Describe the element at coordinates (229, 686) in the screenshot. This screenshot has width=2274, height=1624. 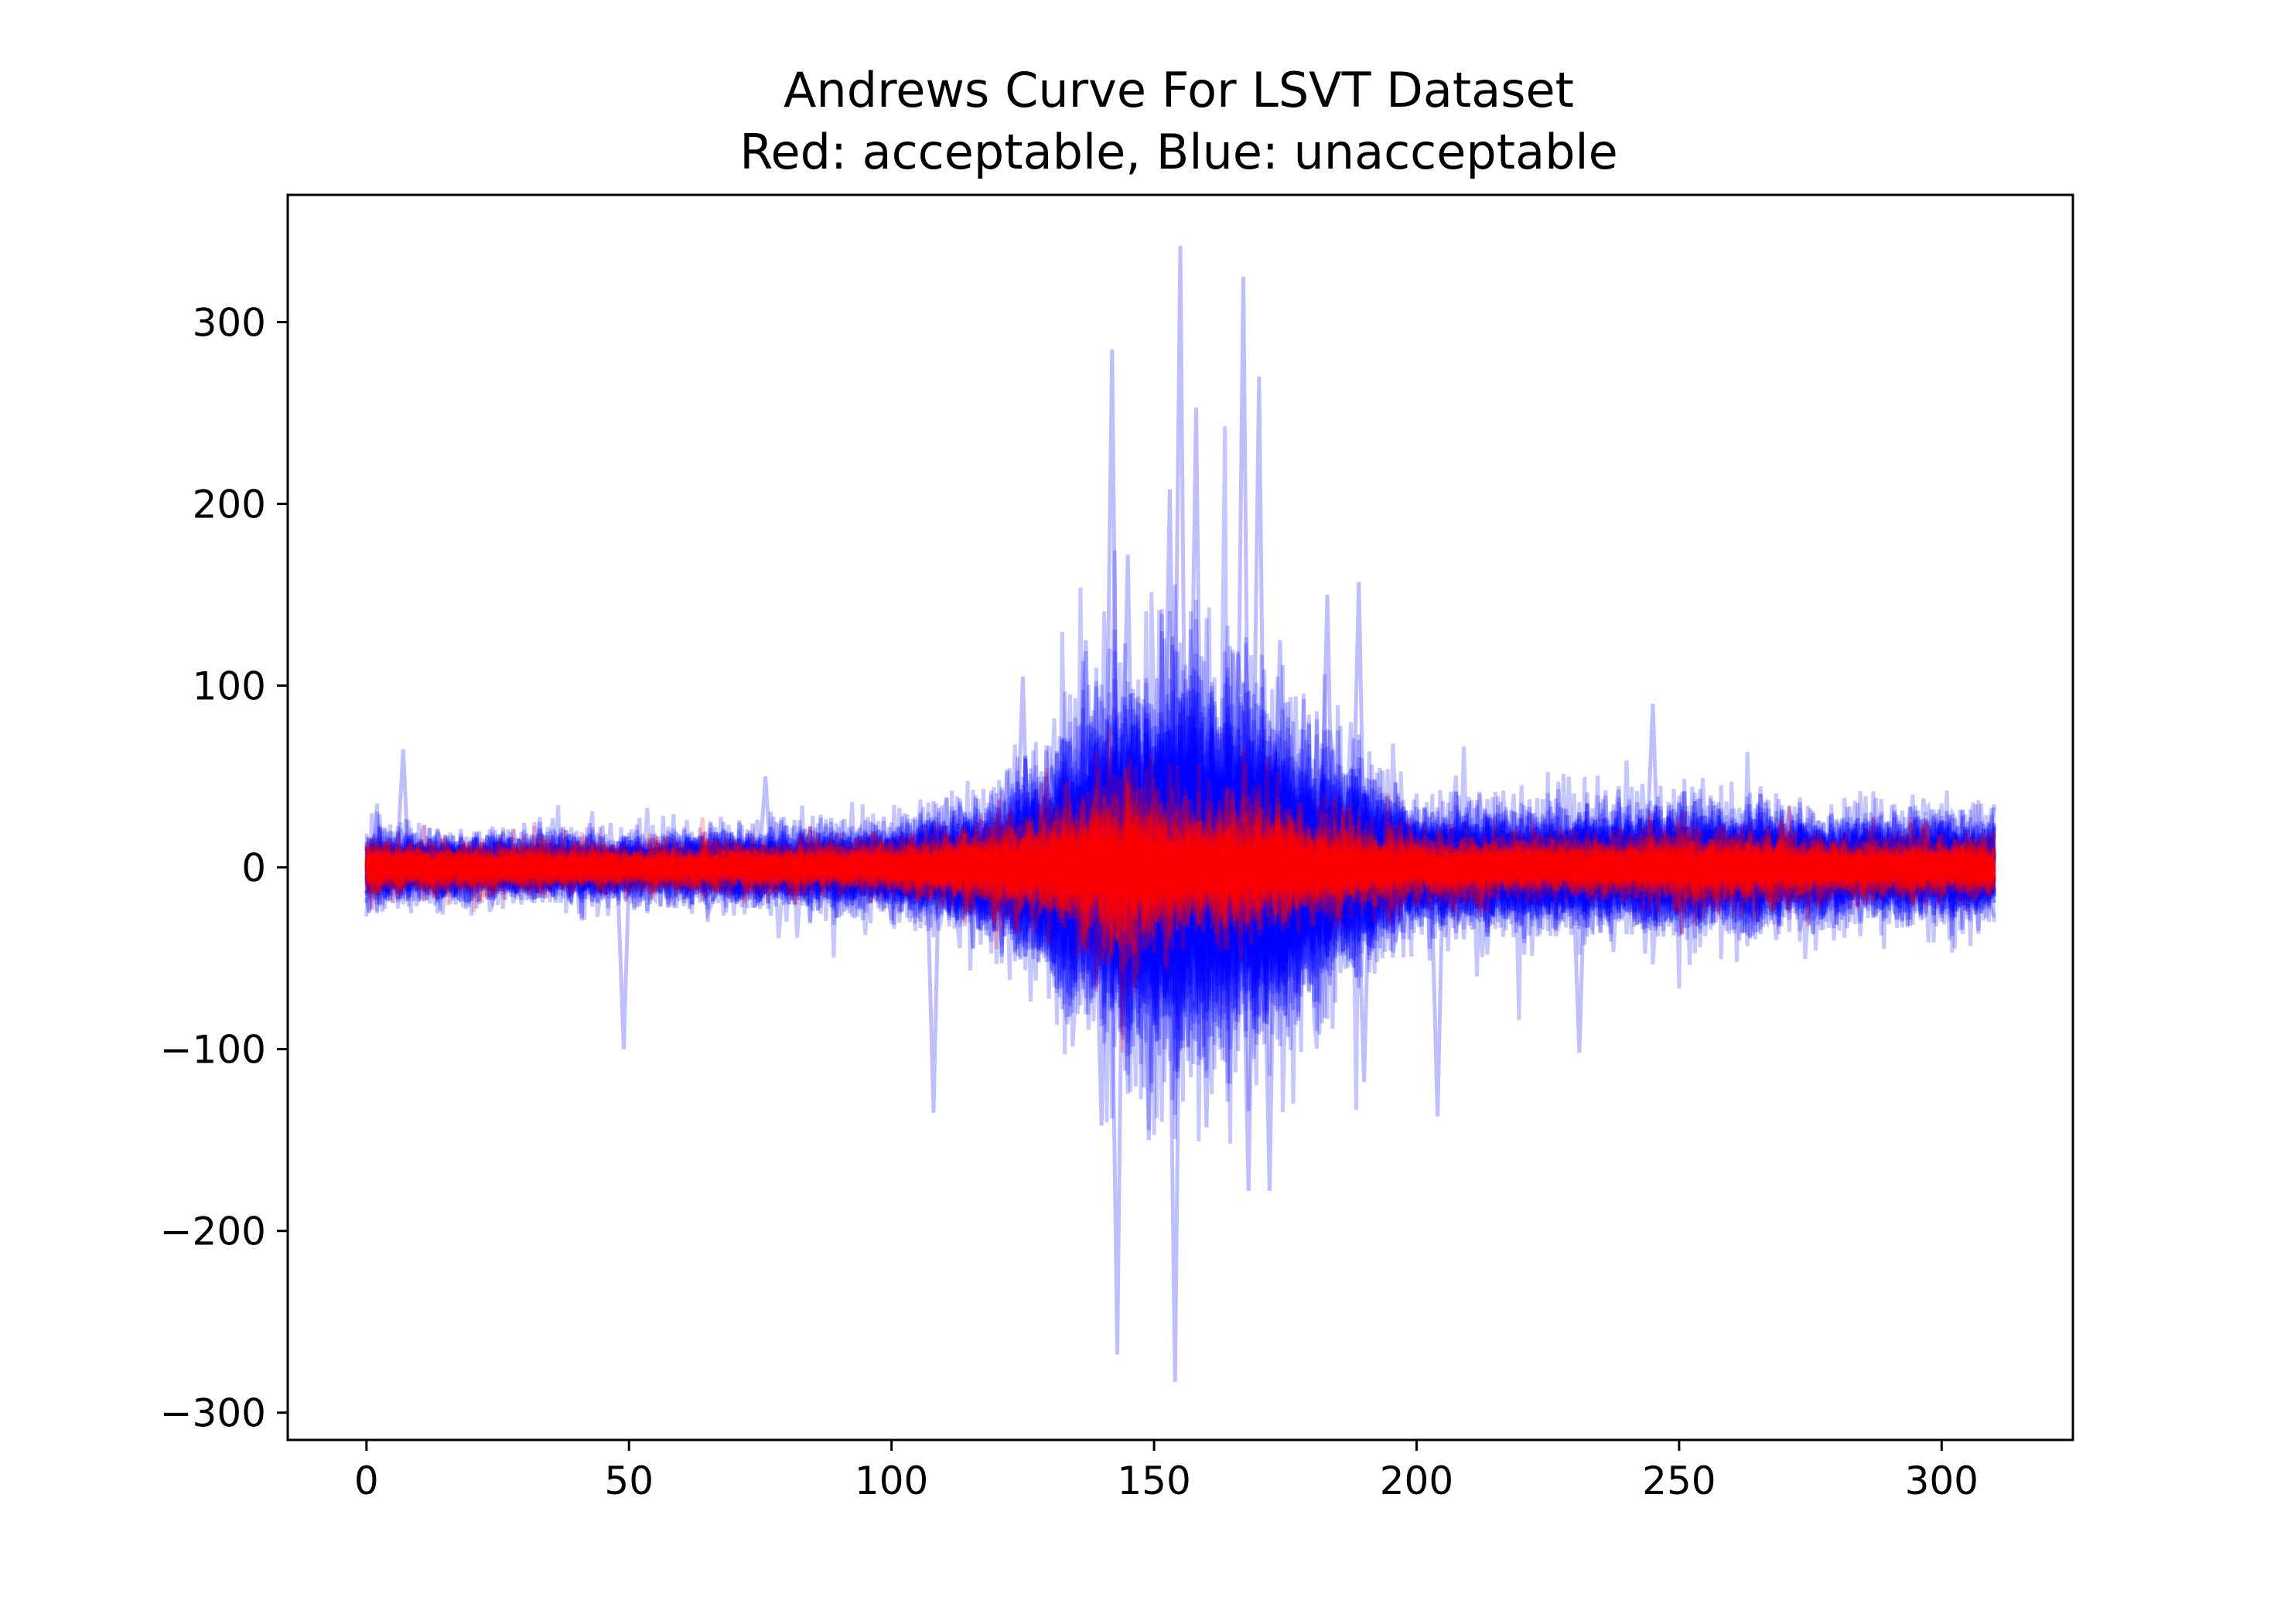
I see `y-tick-label: 100` at that location.